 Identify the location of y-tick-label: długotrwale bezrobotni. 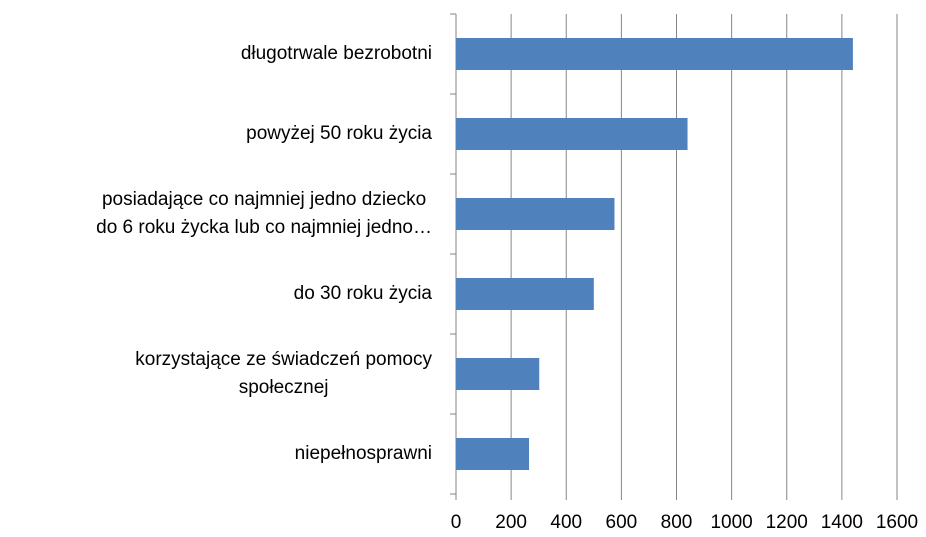
(336, 53).